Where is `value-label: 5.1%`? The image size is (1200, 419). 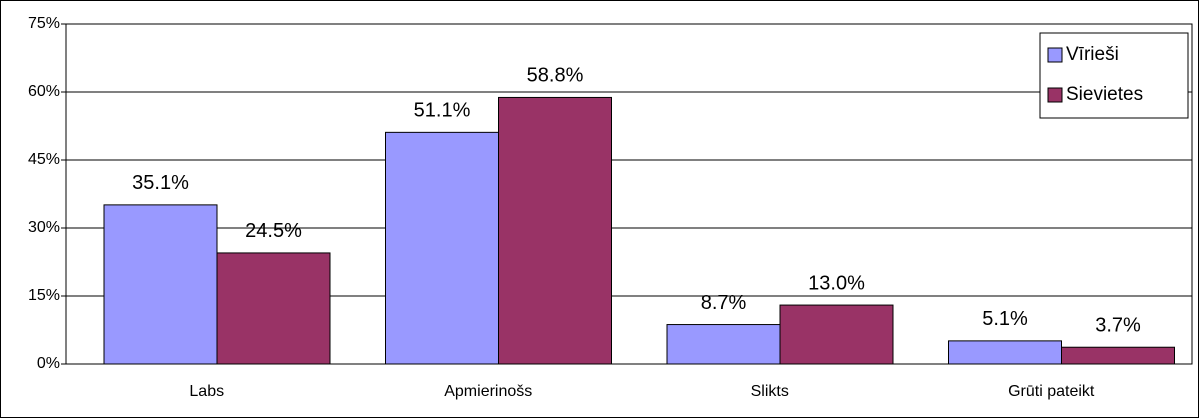
value-label: 5.1% is located at coordinates (1005, 319).